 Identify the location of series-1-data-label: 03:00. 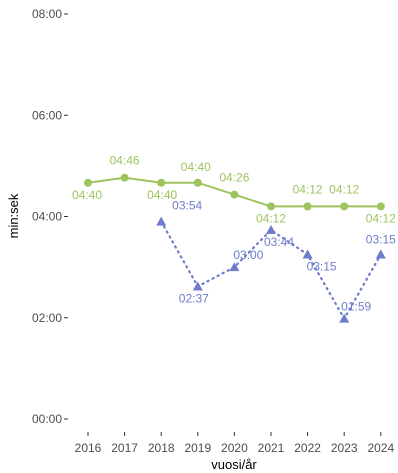
(248, 255).